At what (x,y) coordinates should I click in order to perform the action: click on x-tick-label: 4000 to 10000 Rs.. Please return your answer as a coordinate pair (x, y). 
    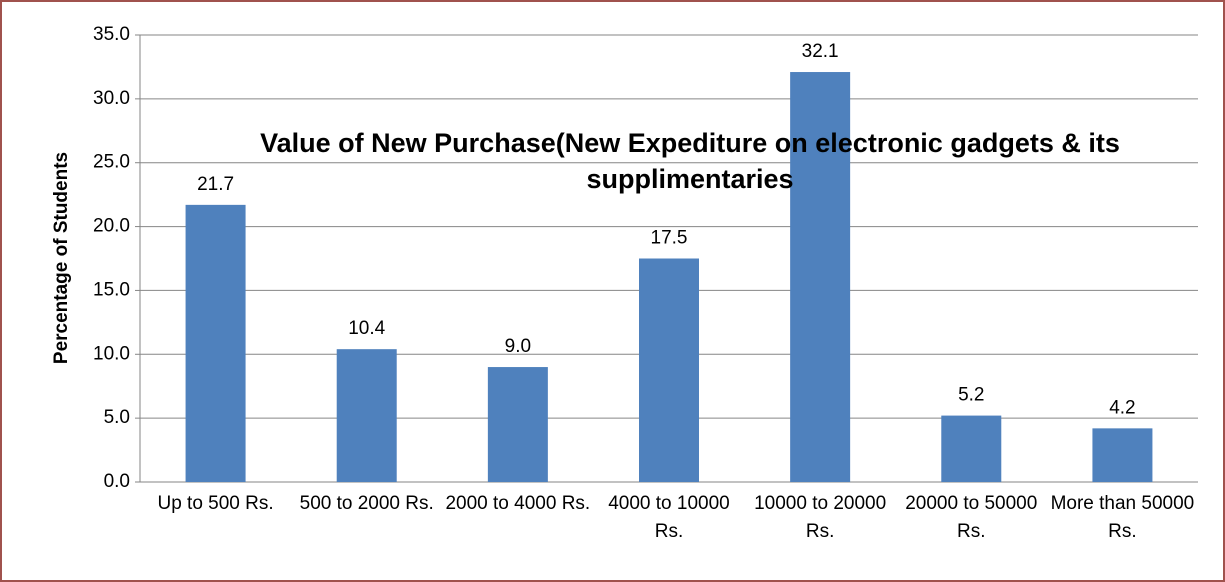
    Looking at the image, I should click on (669, 517).